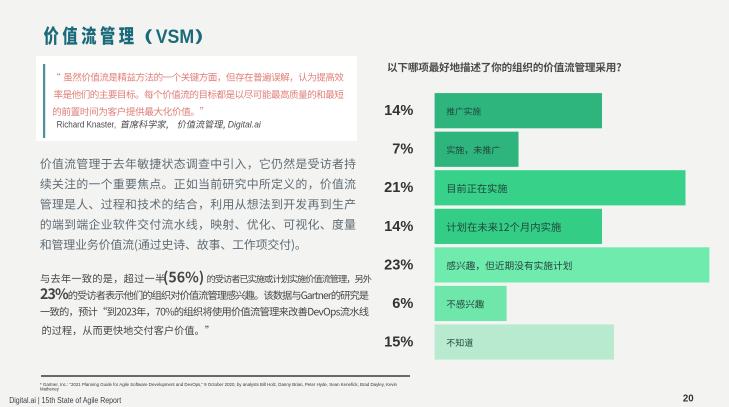 The image size is (729, 407). I want to click on svg-text:Digital.ai | 15th State of Agi: Digital.ai | 15th State of Agile Report, so click(65, 400).